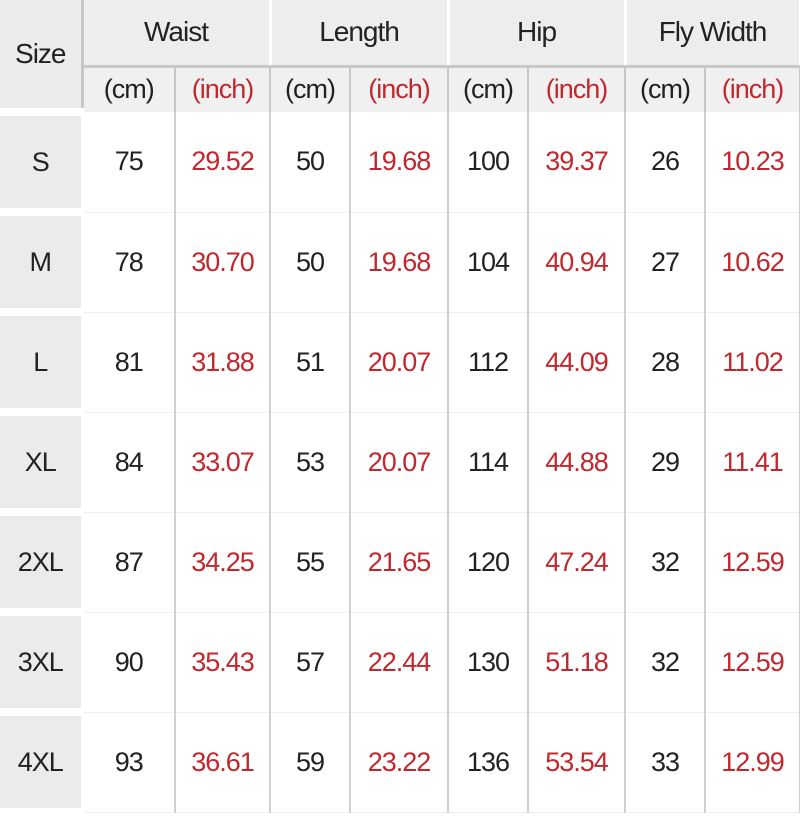  Describe the element at coordinates (129, 462) in the screenshot. I see `cm-value: 84` at that location.